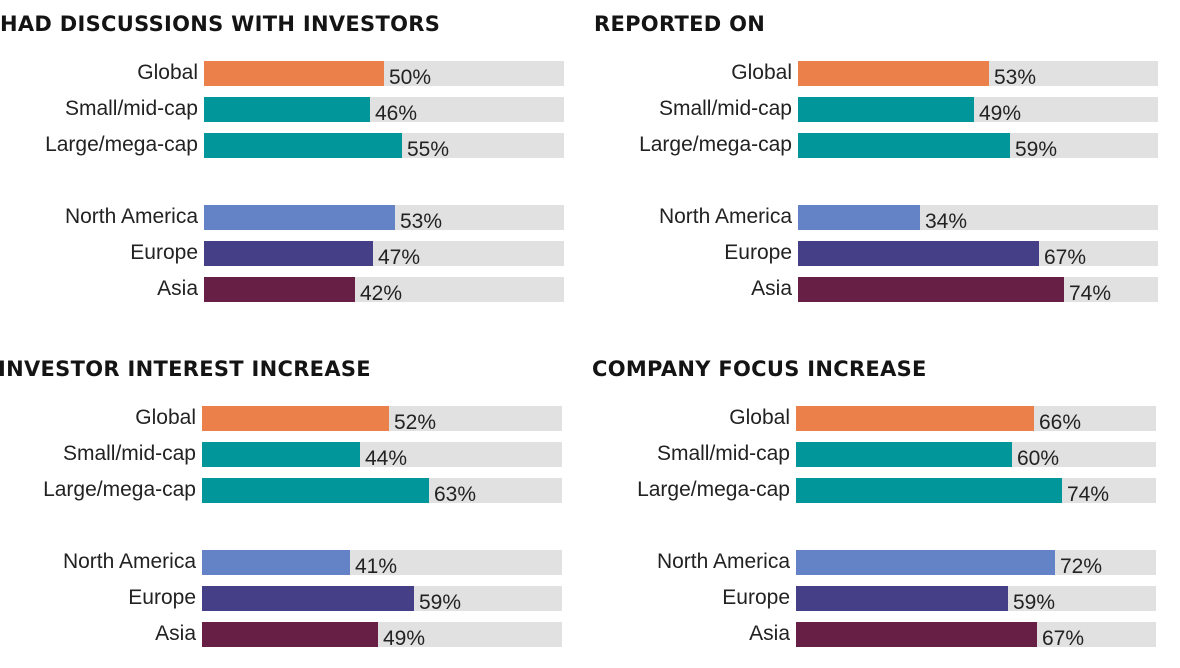  I want to click on bar-row-large-mega-cap: Large/mega-cap 55%, so click(285, 146).